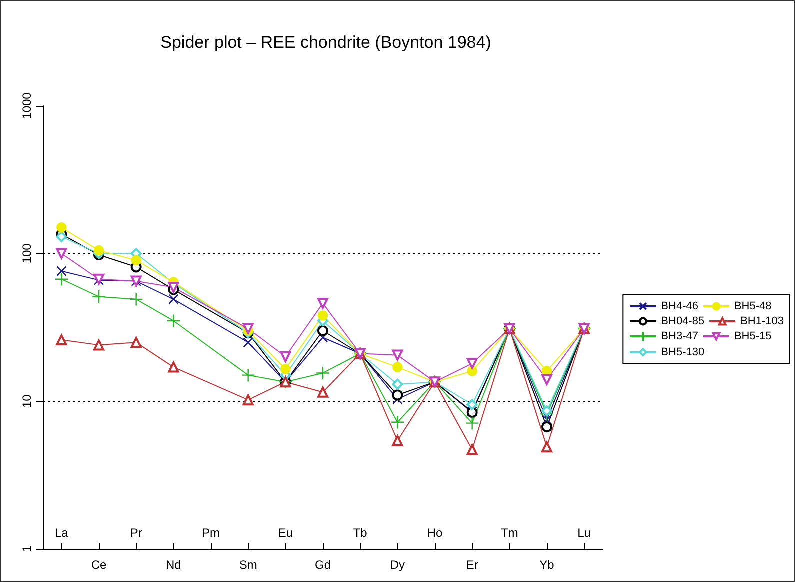 Image resolution: width=795 pixels, height=582 pixels. I want to click on y-tick-label: 1, so click(27, 548).